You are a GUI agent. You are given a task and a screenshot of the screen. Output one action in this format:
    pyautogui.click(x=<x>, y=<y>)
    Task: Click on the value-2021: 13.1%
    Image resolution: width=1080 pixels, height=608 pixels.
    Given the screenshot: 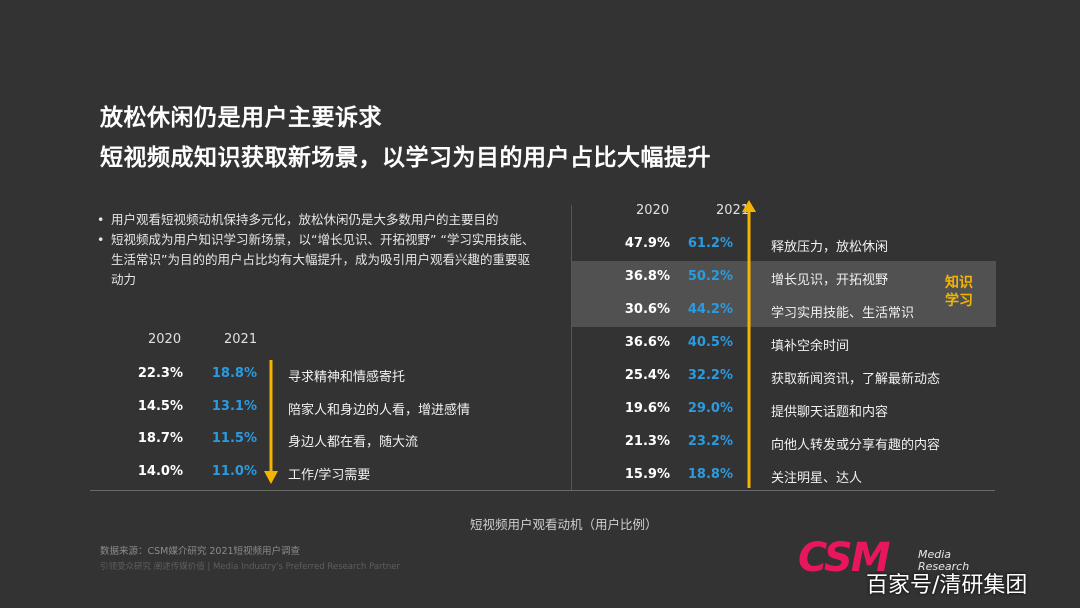 What is the action you would take?
    pyautogui.click(x=234, y=406)
    